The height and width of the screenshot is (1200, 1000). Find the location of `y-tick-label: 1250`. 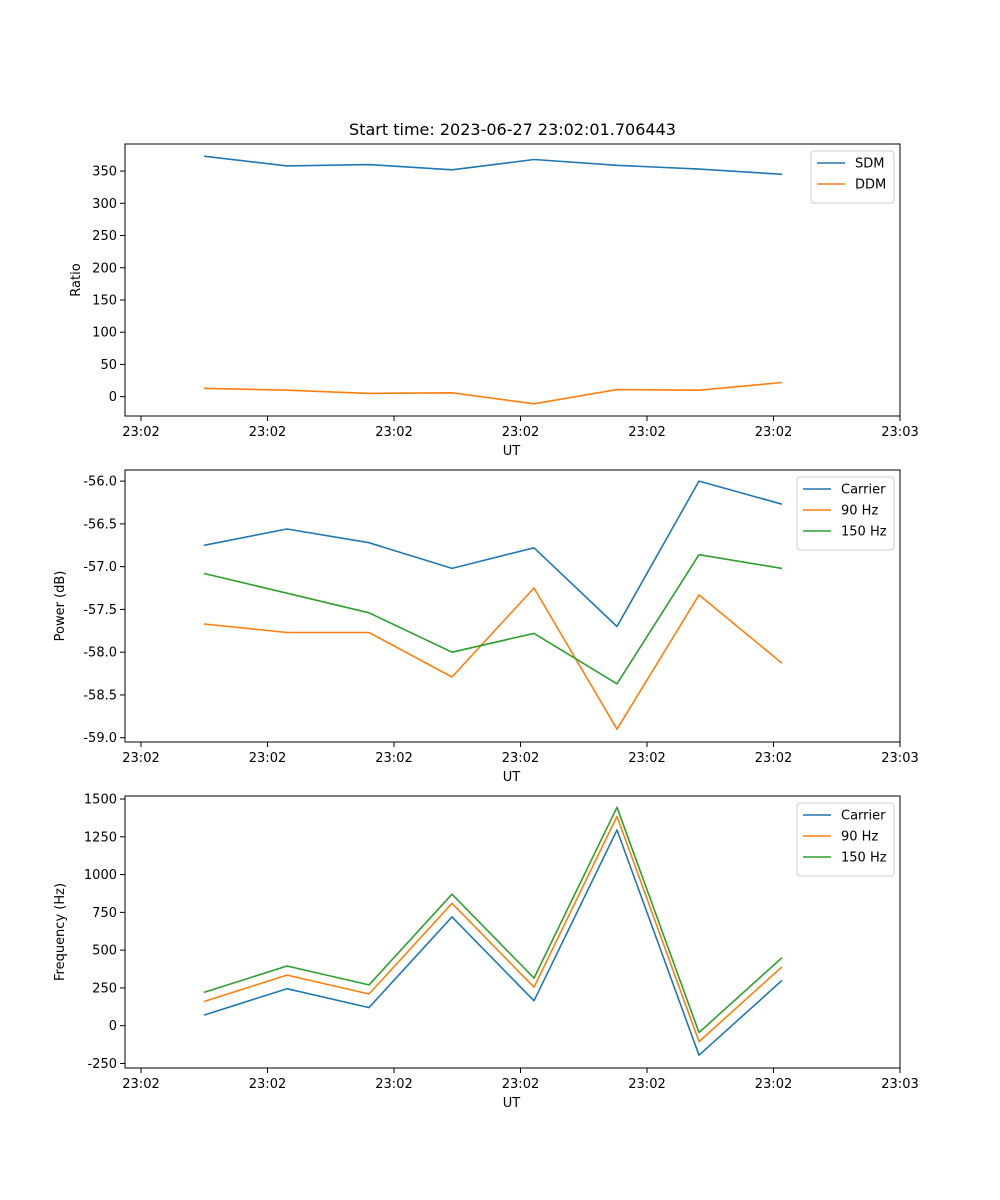

y-tick-label: 1250 is located at coordinates (100, 837).